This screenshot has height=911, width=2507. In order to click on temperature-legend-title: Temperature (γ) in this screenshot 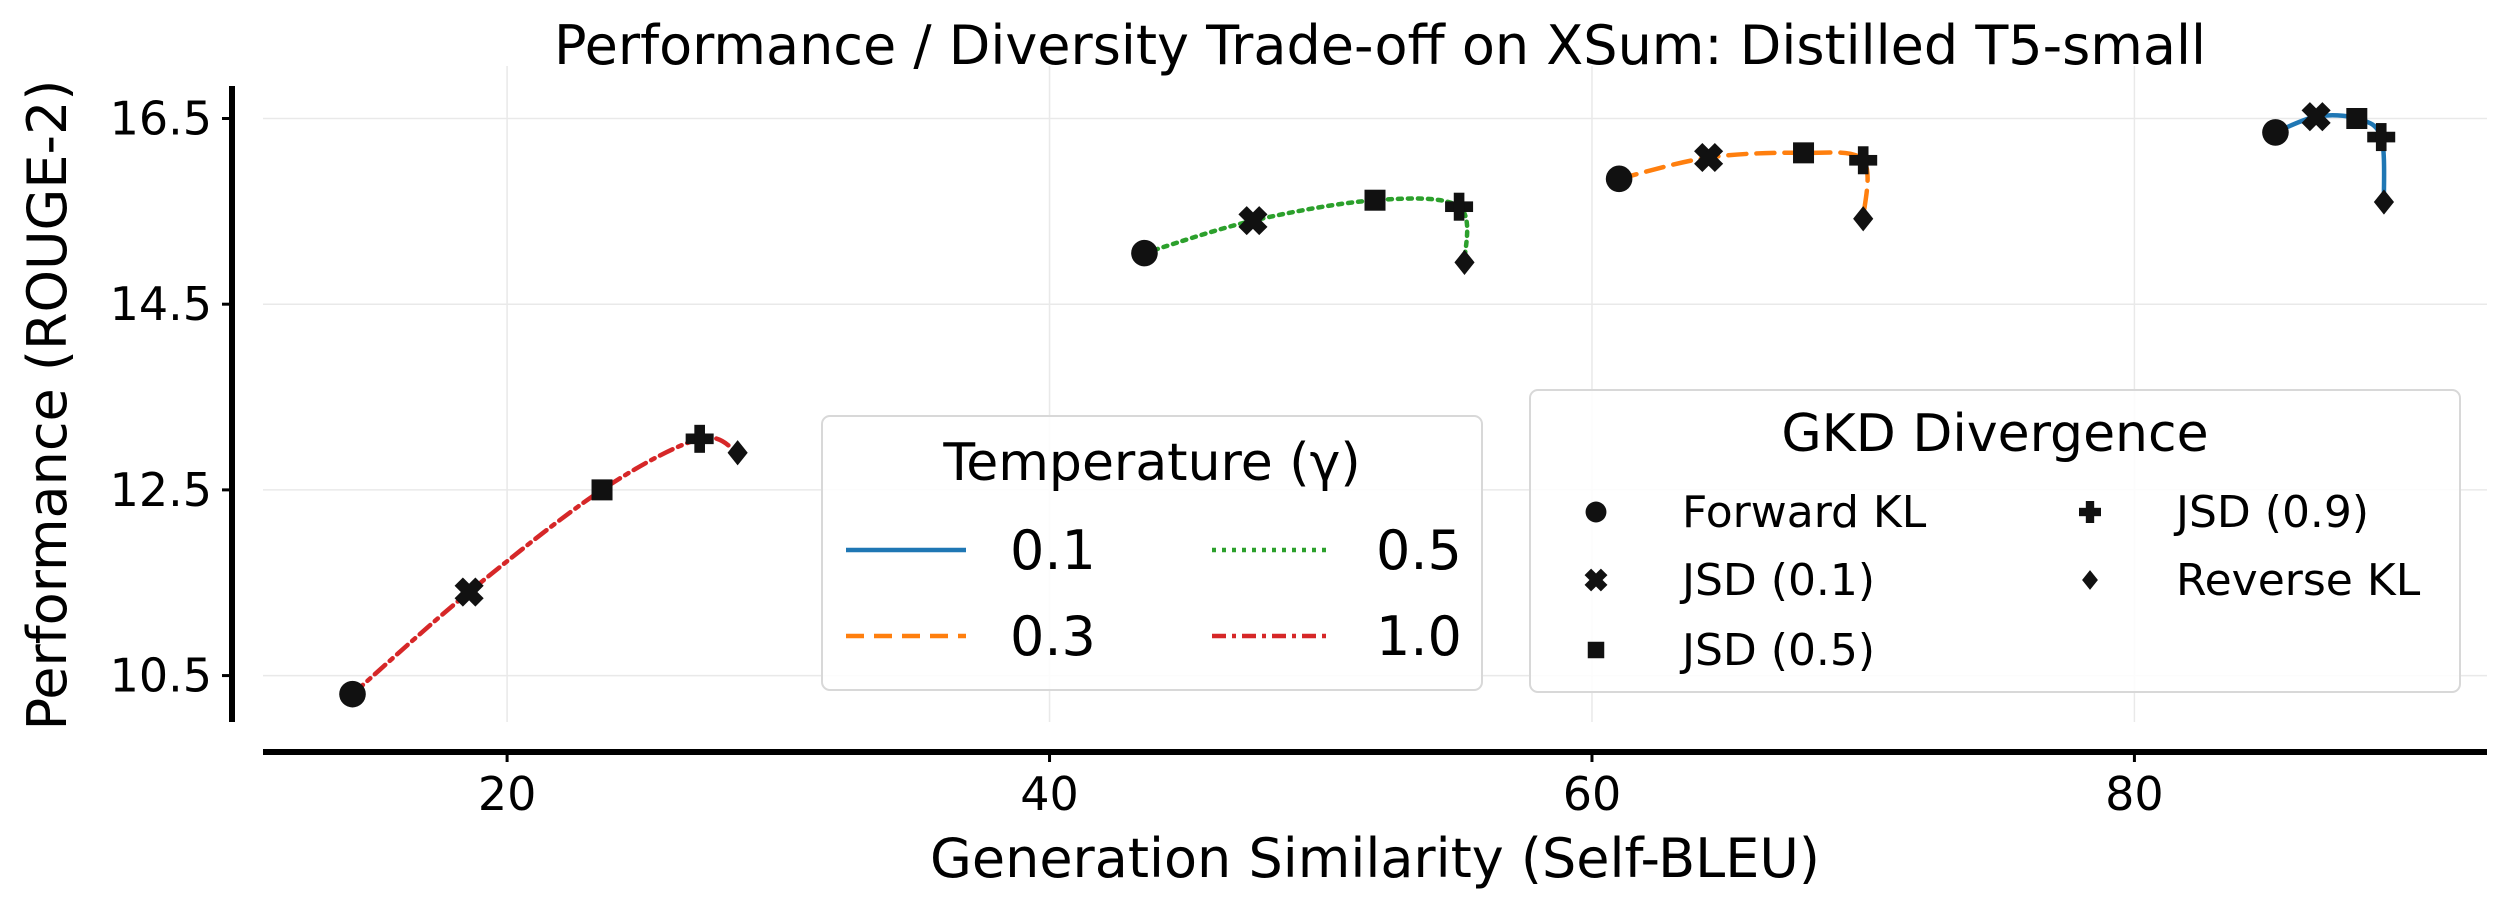, I will do `click(1151, 463)`.